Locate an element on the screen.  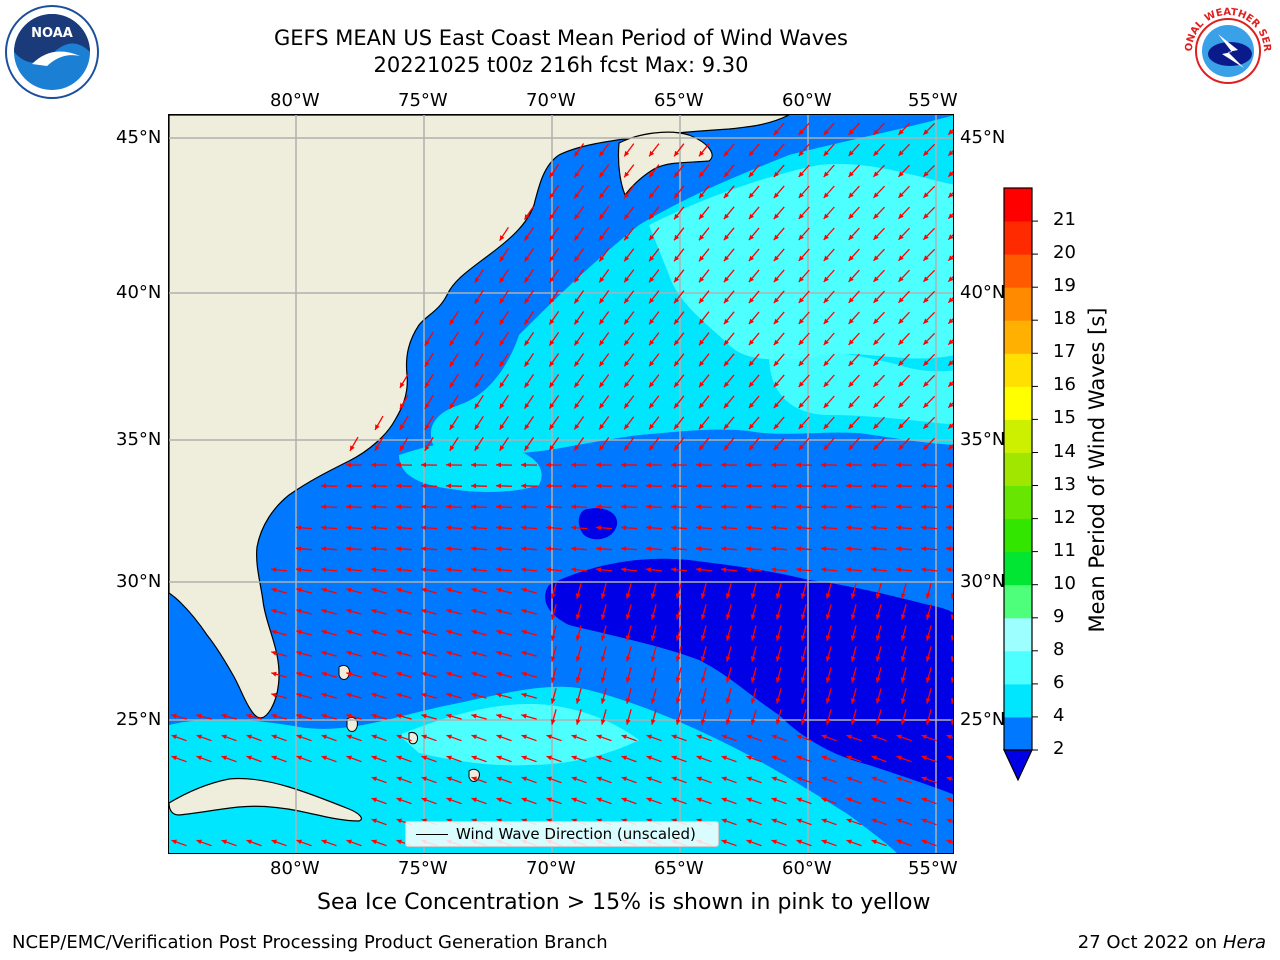
colorbar-tick-label: 16 is located at coordinates (1064, 385).